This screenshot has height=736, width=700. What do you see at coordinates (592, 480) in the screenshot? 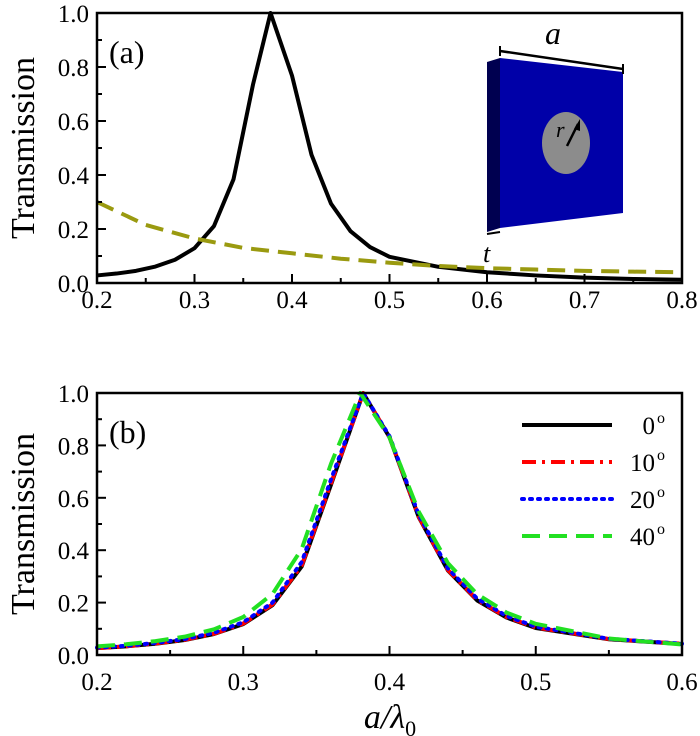
I see `legend: 0 o10 o20 o40 o` at bounding box center [592, 480].